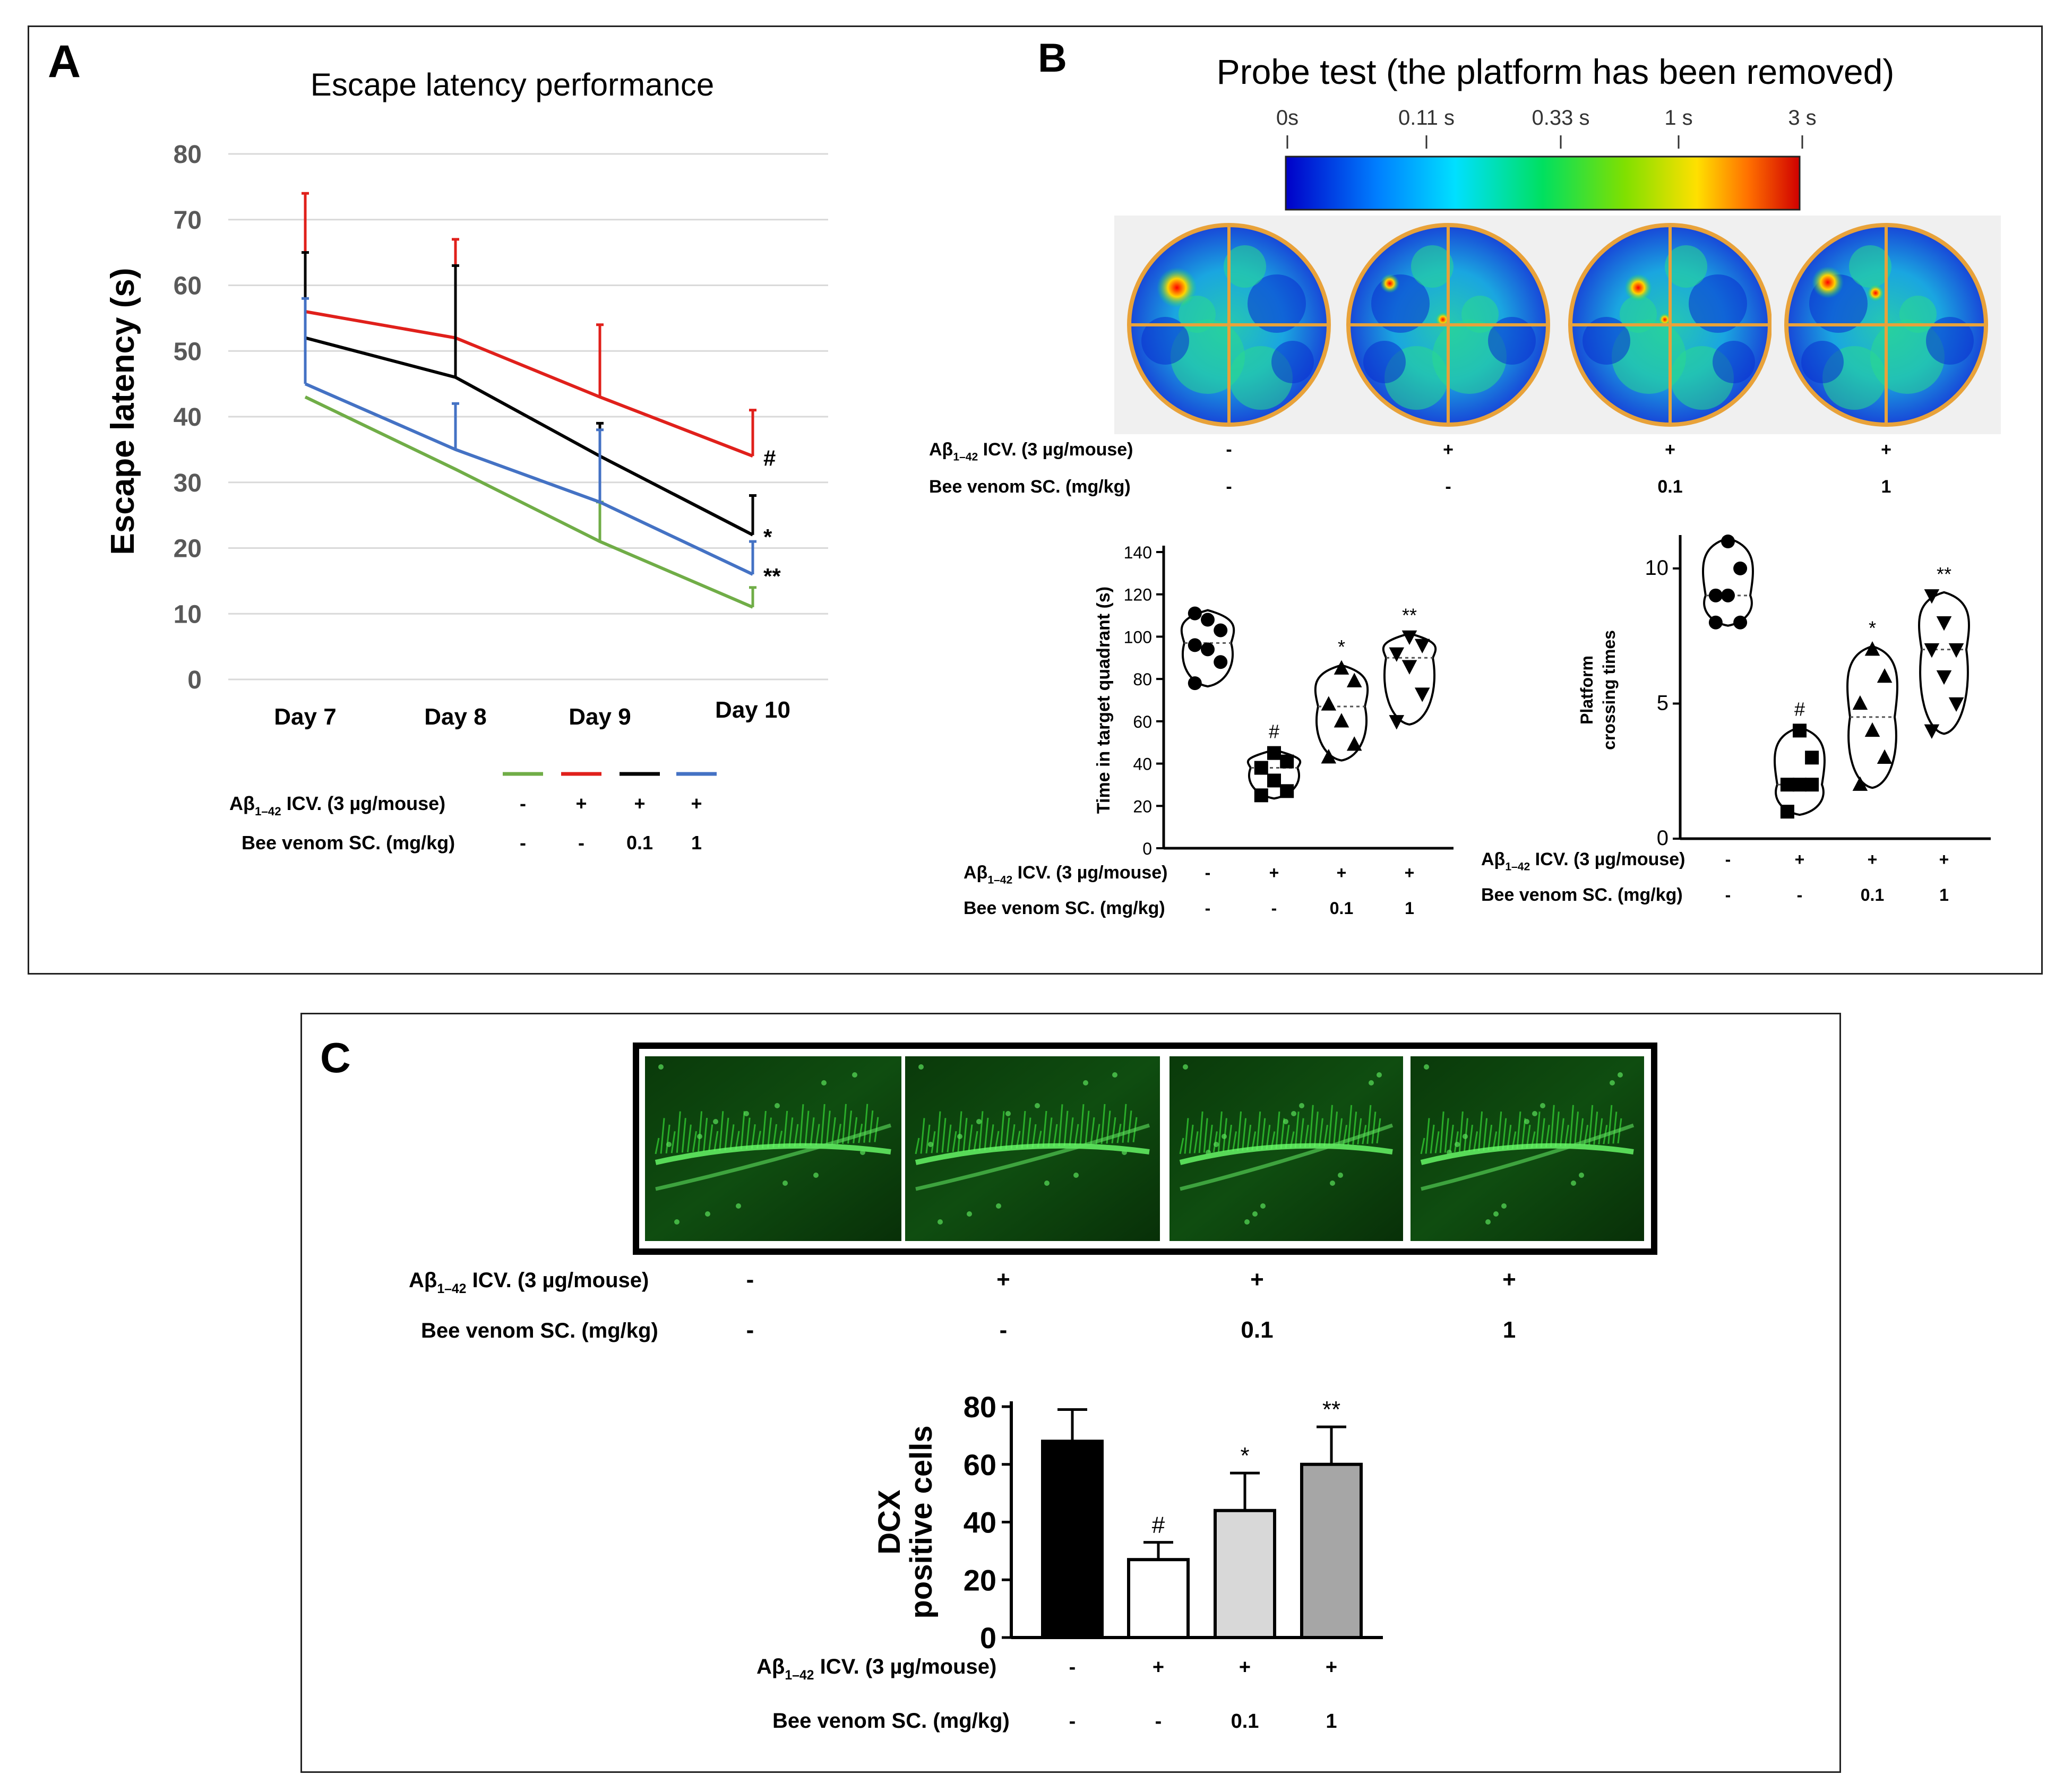 The width and height of the screenshot is (2064, 1792). I want to click on panel-a-series: #***, so click(541, 401).